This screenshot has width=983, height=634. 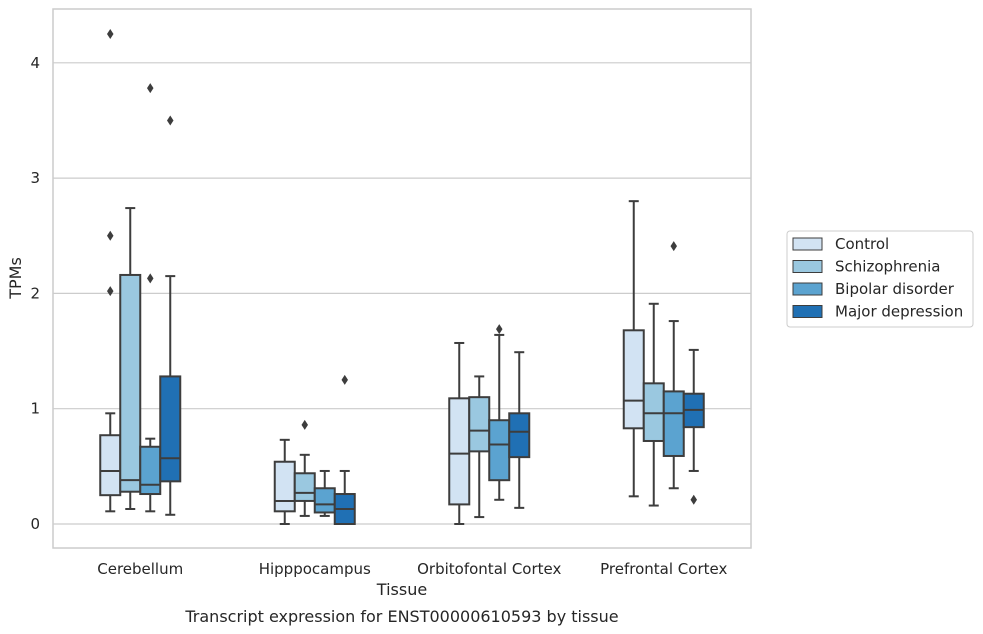 I want to click on y-tick-labels: 0 1 2 3 4, so click(x=35, y=293).